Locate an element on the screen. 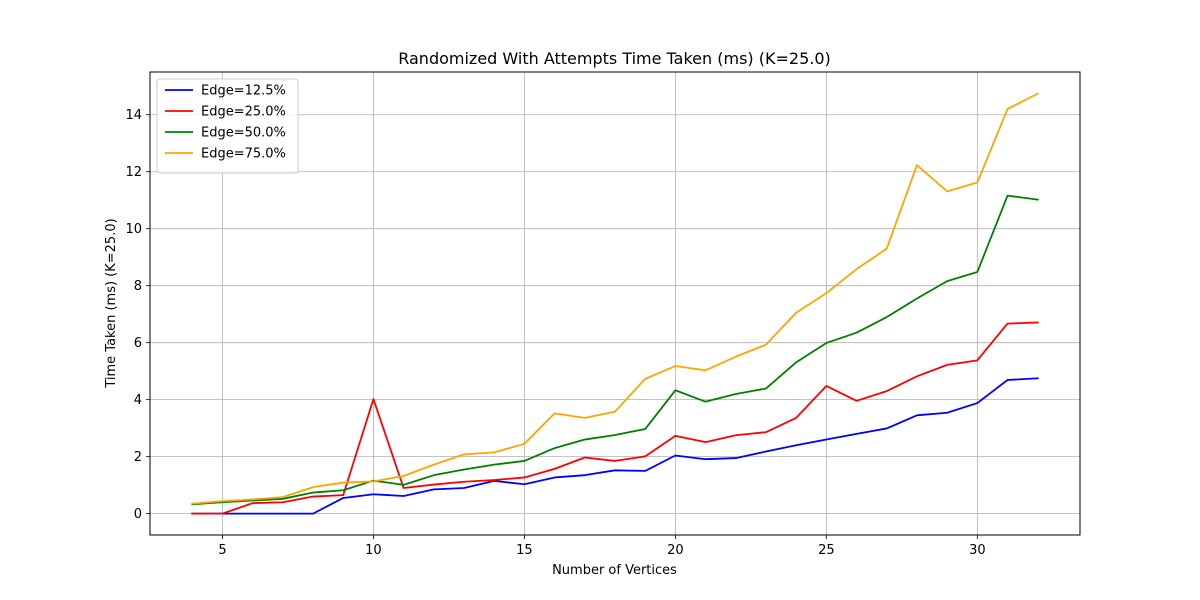 The image size is (1200, 600). y-tick-label: 12 is located at coordinates (133, 172).